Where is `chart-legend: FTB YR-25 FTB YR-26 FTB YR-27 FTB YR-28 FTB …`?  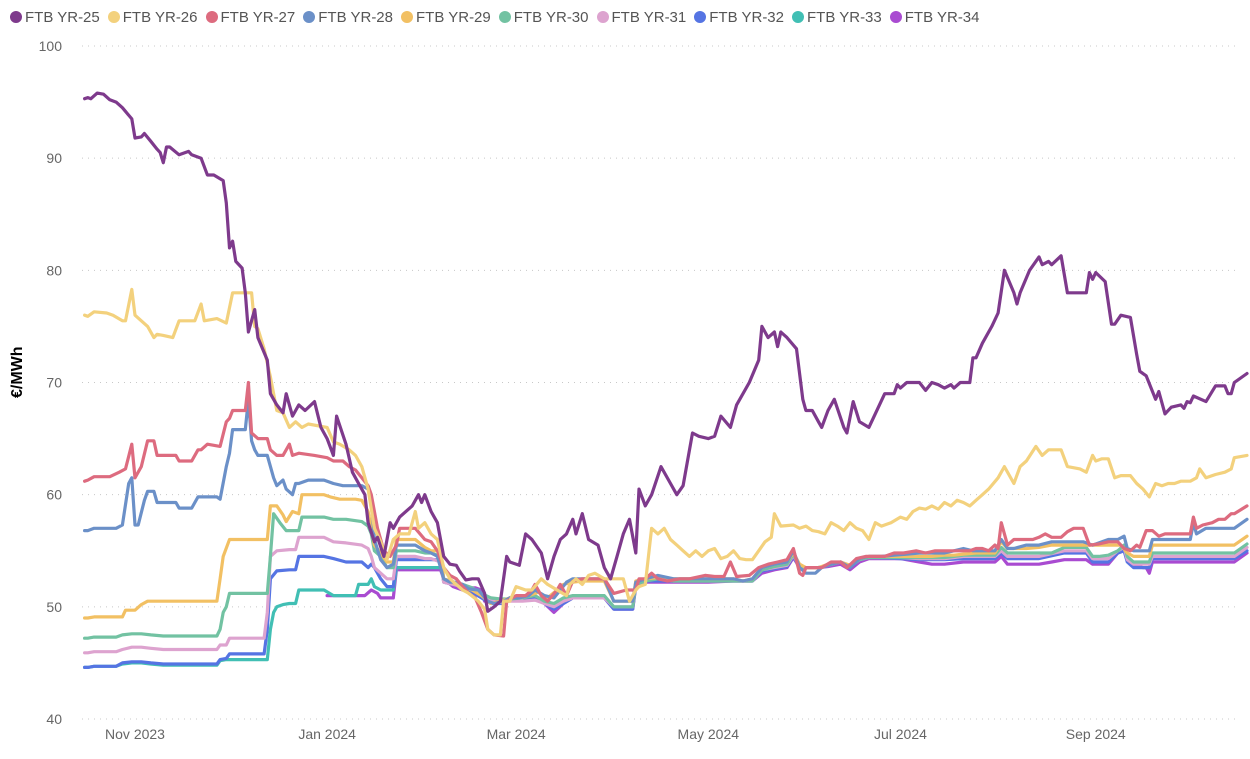
chart-legend: FTB YR-25 FTB YR-26 FTB YR-27 FTB YR-28 FTB … is located at coordinates (499, 17).